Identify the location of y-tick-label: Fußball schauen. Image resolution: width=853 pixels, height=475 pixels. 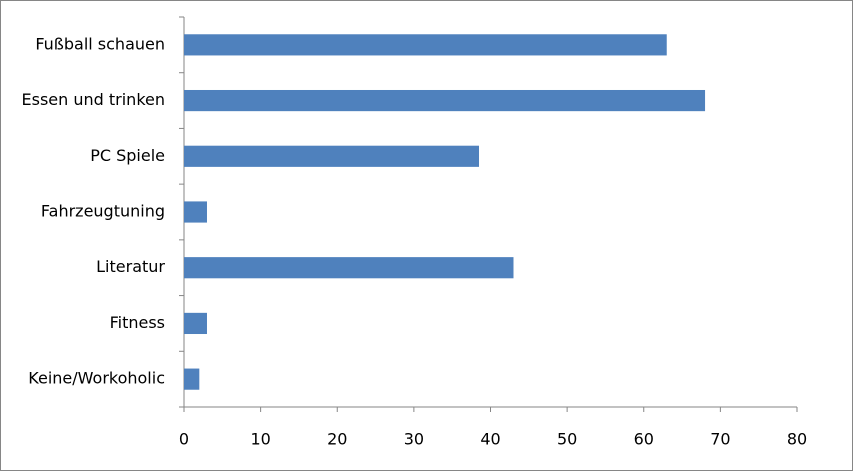
(100, 43).